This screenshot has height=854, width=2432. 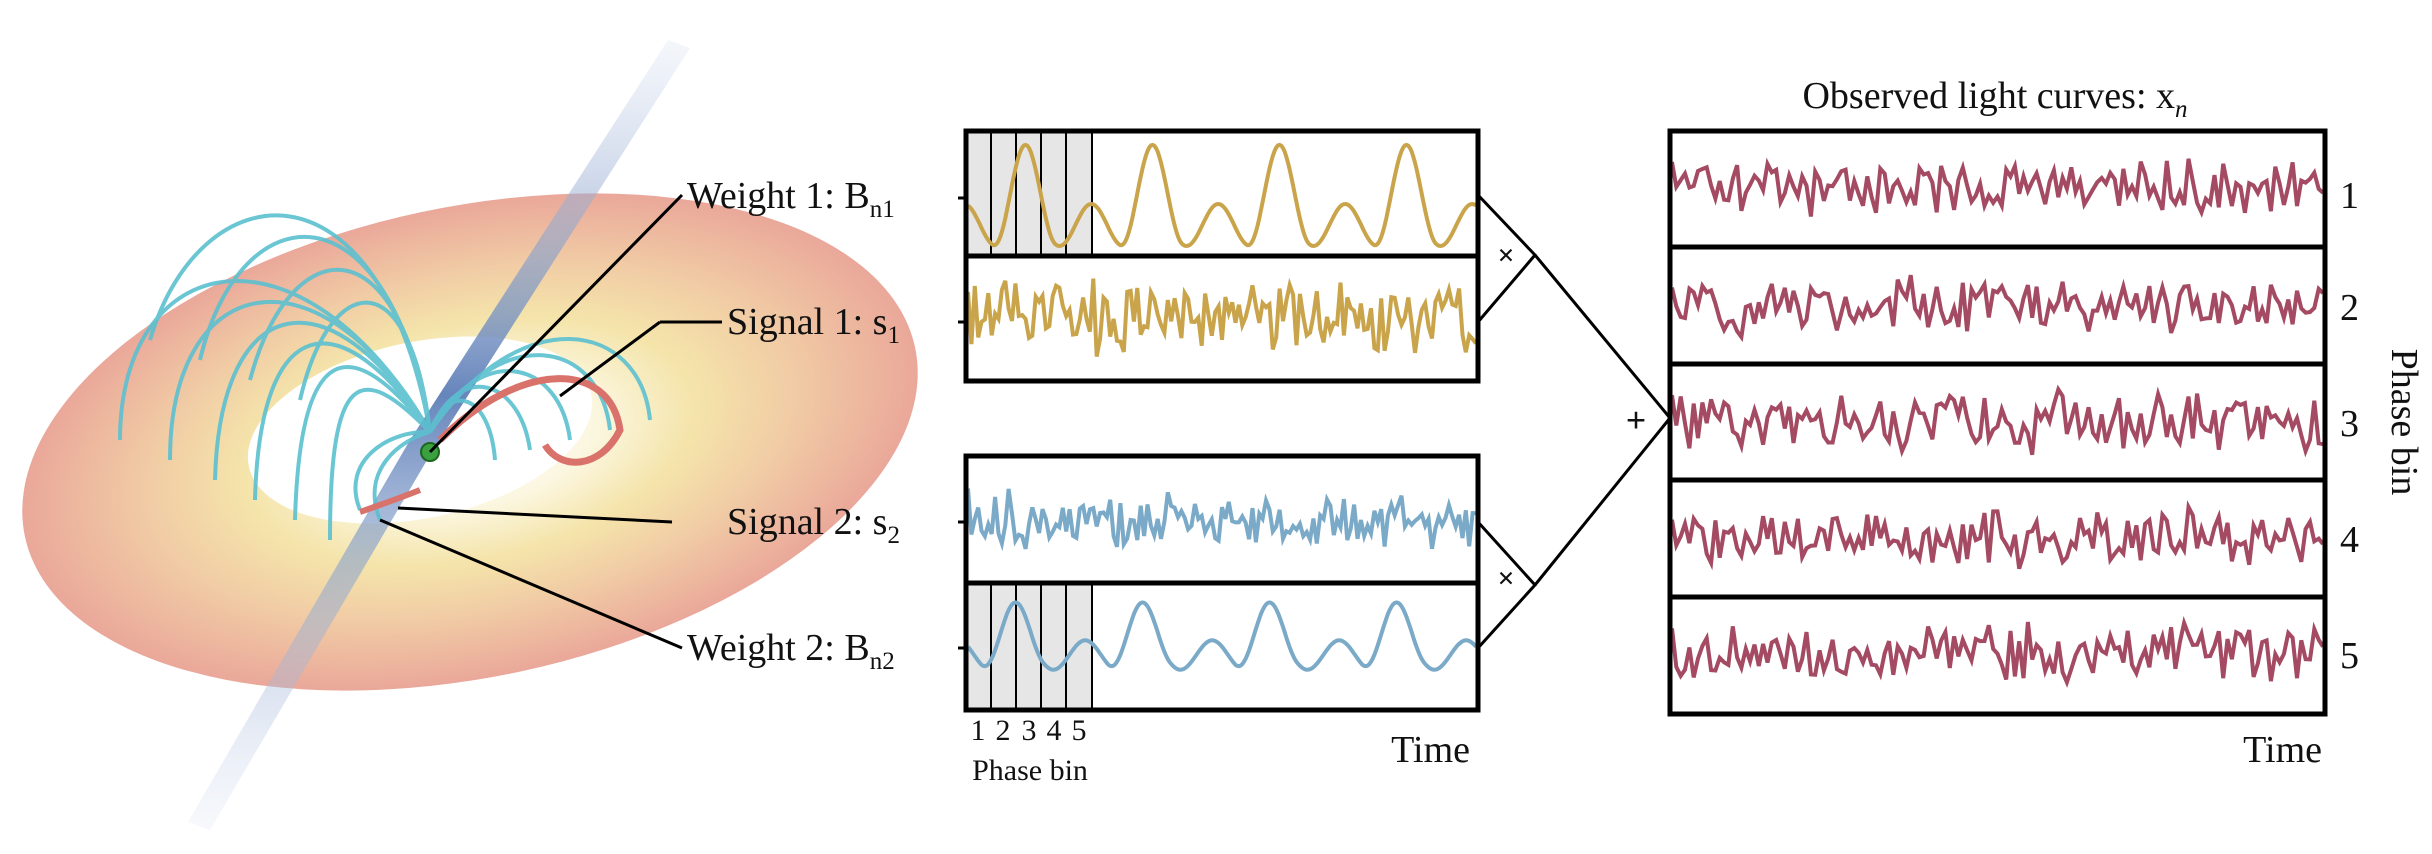 I want to click on signal1-curve, so click(x=1222, y=317).